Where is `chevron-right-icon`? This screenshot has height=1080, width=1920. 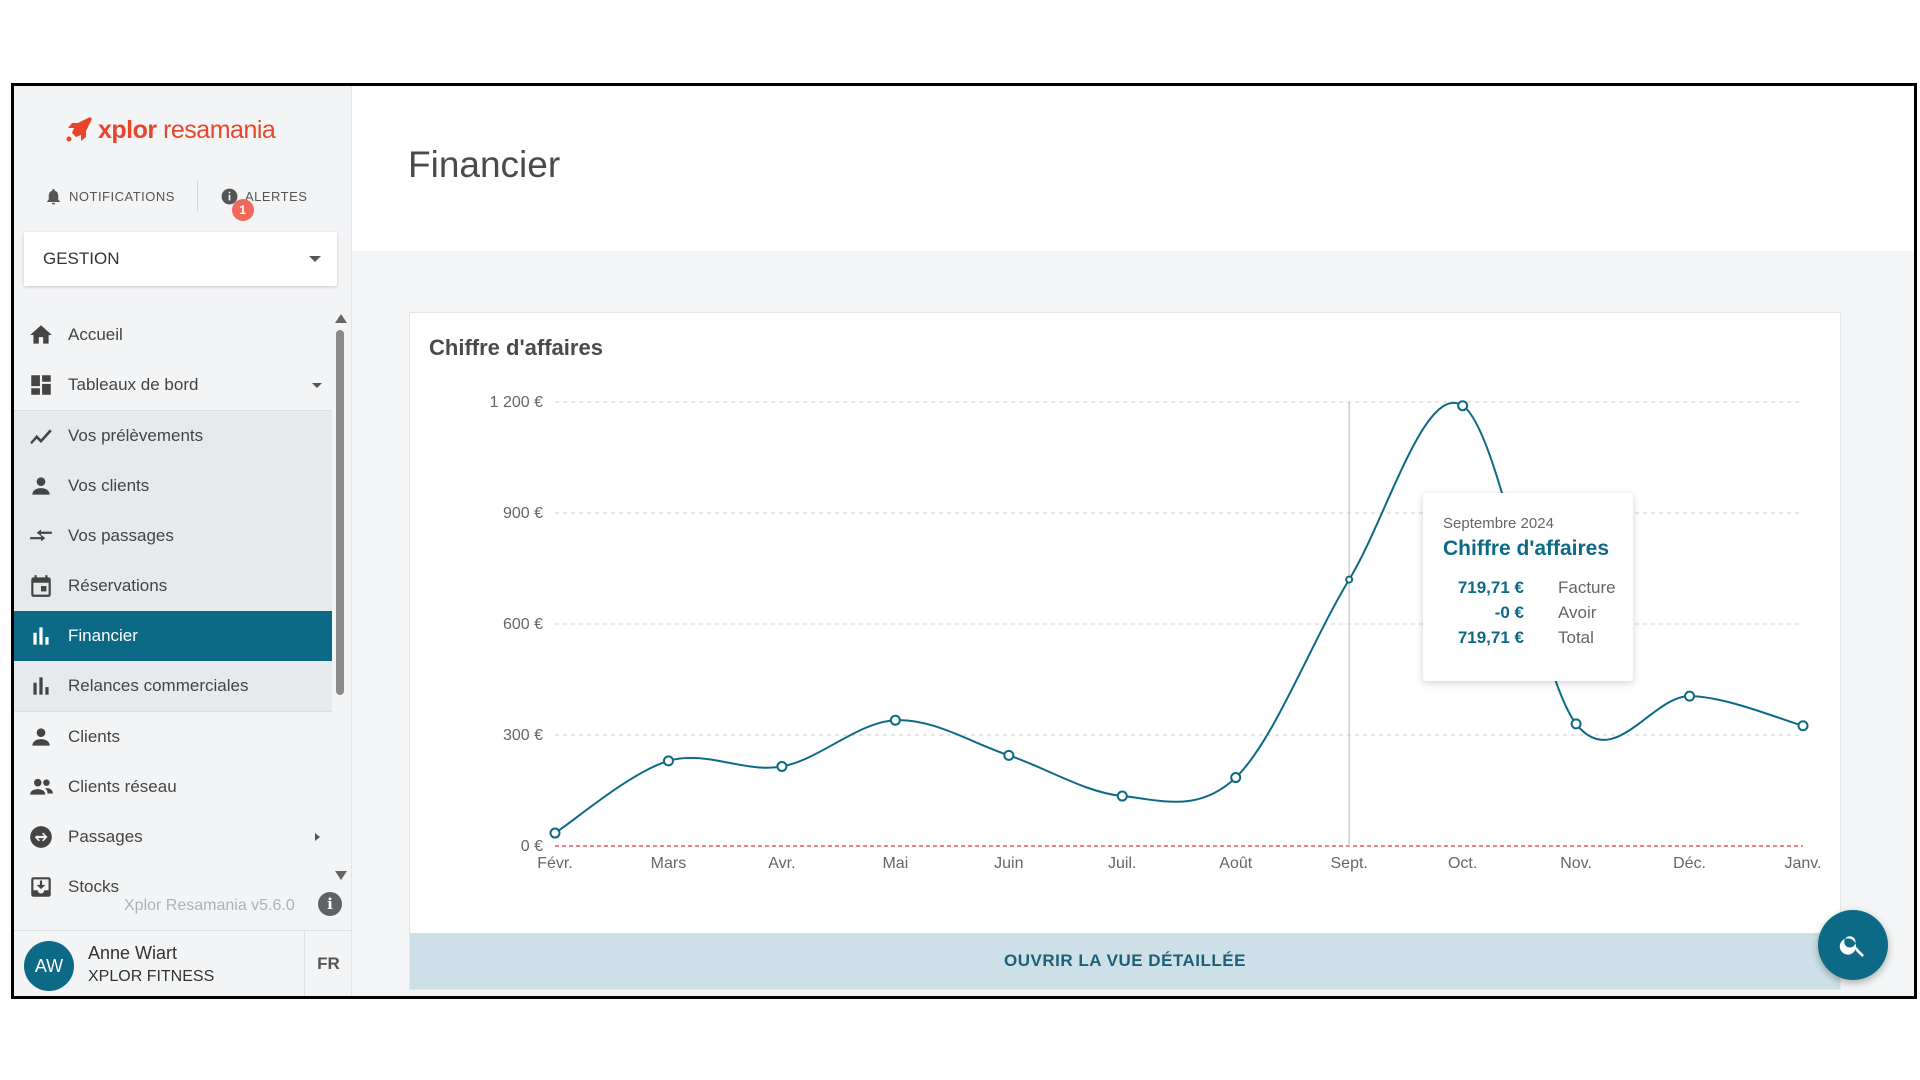 chevron-right-icon is located at coordinates (317, 837).